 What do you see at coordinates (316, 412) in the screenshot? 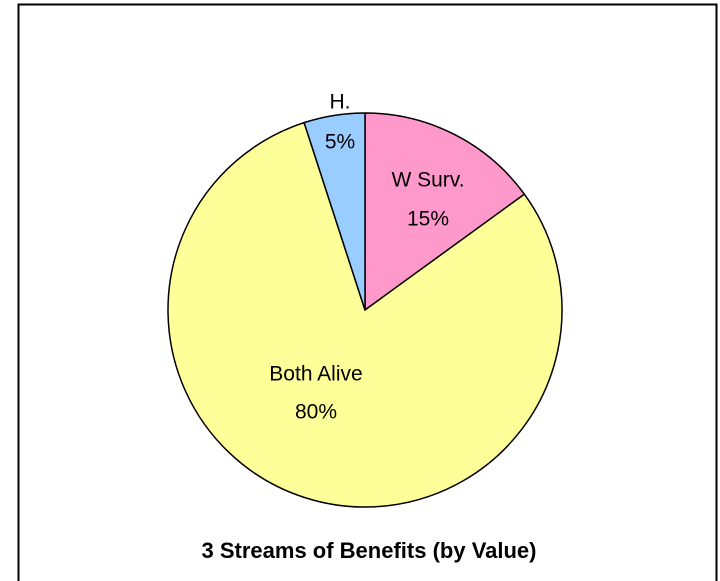
I see `value-label: 80%` at bounding box center [316, 412].